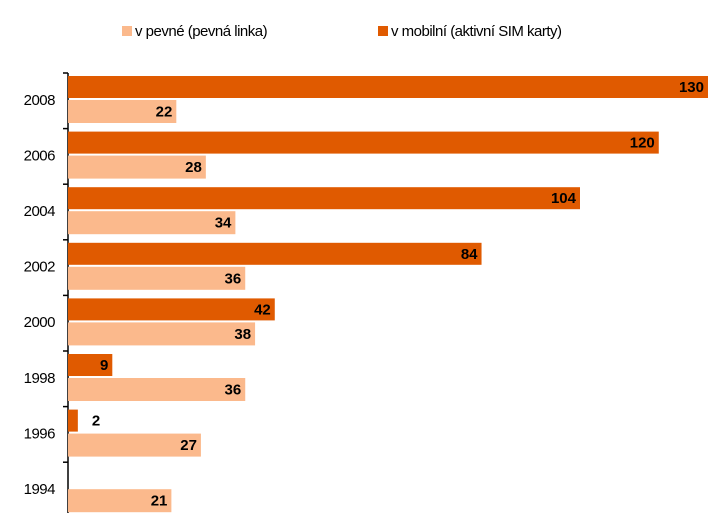 The width and height of the screenshot is (710, 513). What do you see at coordinates (40, 267) in the screenshot?
I see `y-tick-label: 2002` at bounding box center [40, 267].